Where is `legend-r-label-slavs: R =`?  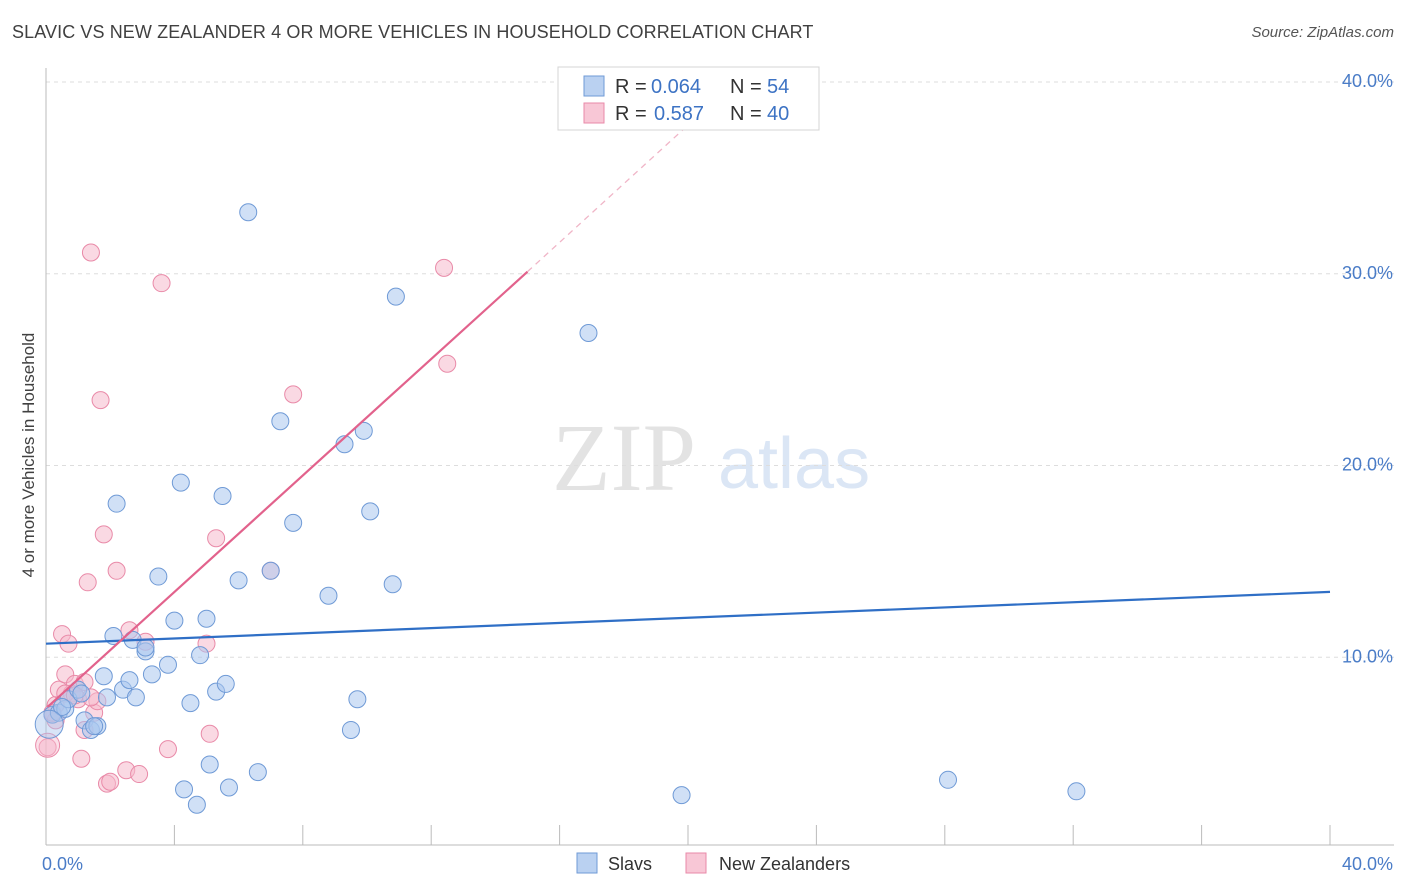
legend-r-label-slavs: R = is located at coordinates (631, 87).